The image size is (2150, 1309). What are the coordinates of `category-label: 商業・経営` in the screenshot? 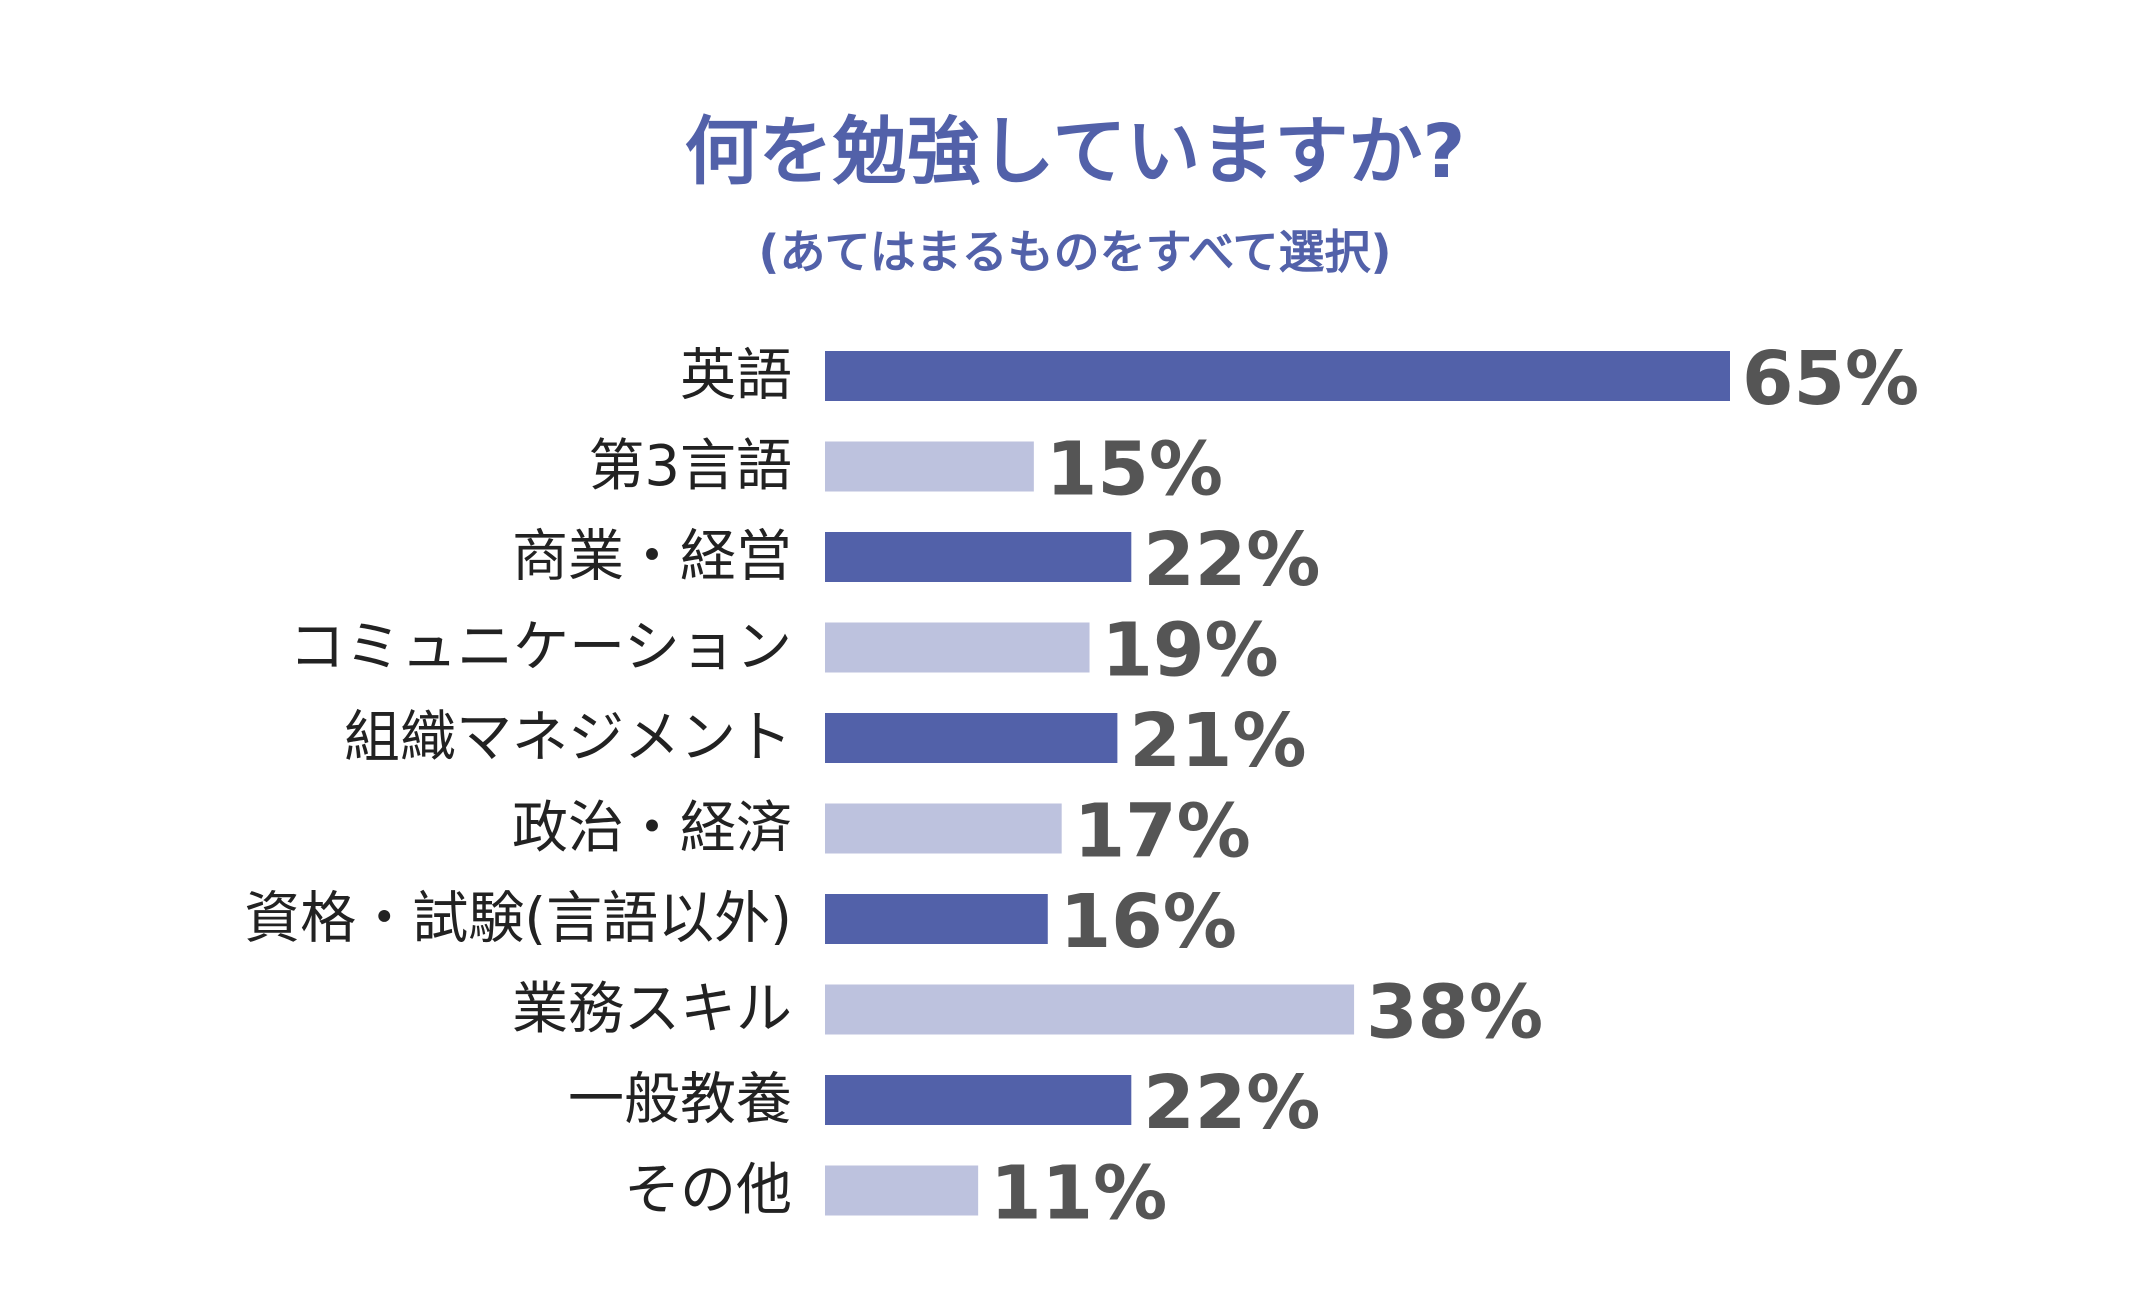 It's located at (652, 557).